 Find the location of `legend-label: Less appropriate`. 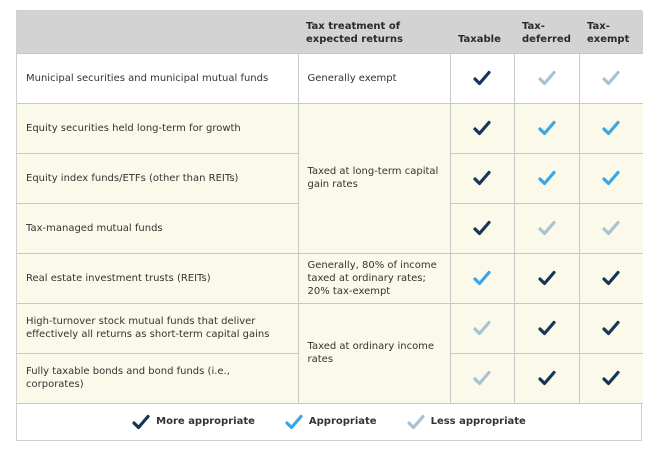

legend-label: Less appropriate is located at coordinates (478, 421).